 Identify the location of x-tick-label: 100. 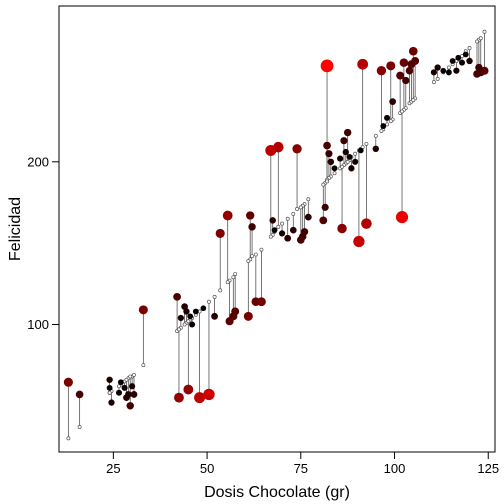
(395, 468).